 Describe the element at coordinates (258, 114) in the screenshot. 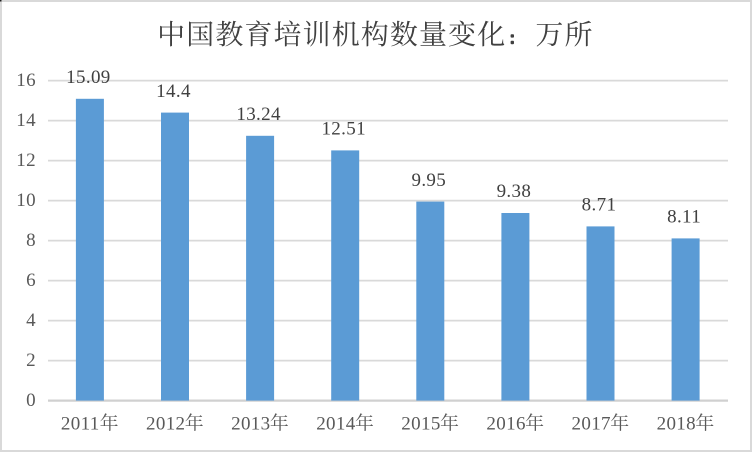

I see `svg-text: 13.24` at that location.